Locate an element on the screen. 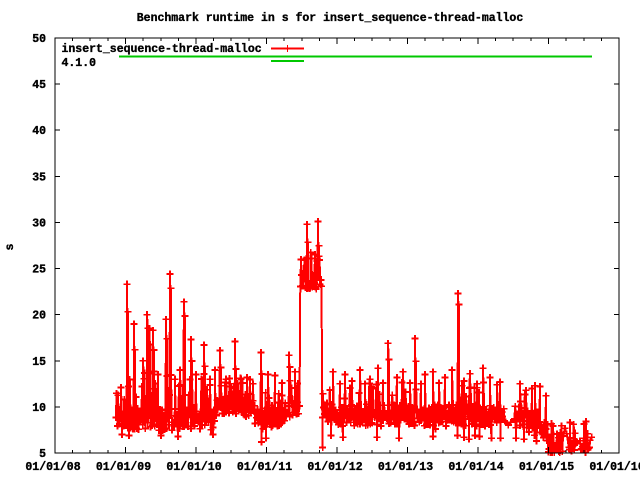 The height and width of the screenshot is (480, 640). svg-text: 10 is located at coordinates (39, 408).